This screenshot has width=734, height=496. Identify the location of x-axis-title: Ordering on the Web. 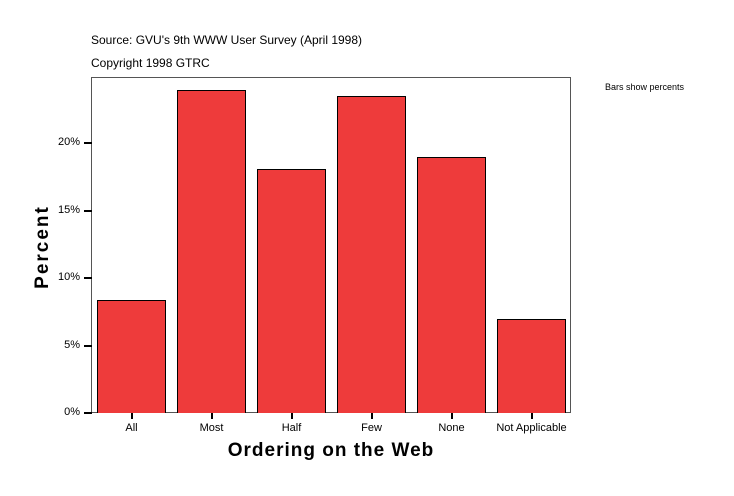
(331, 450).